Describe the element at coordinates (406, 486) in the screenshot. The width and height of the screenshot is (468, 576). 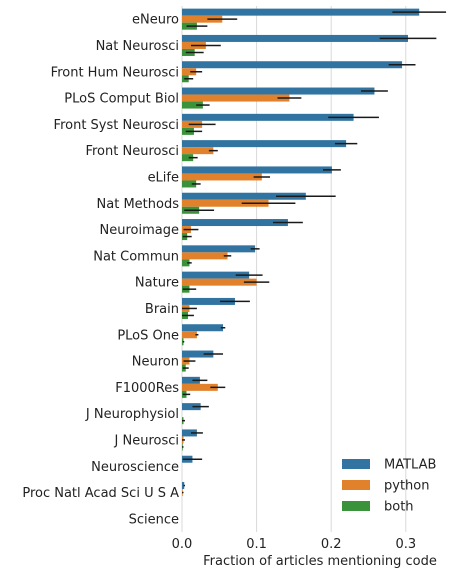
I see `legend-label-python: python` at that location.